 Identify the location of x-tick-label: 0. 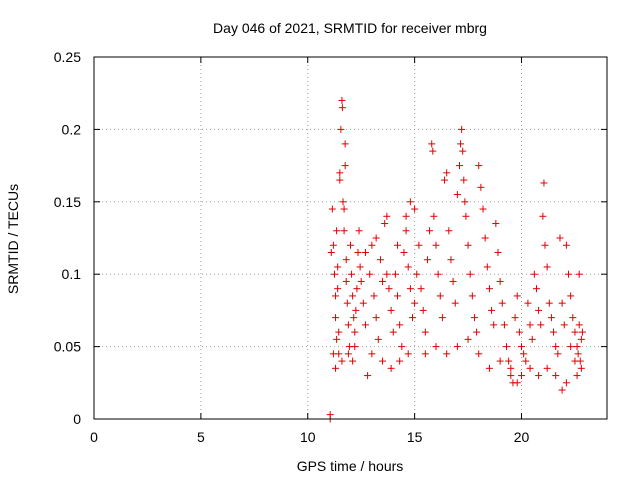
(94, 437).